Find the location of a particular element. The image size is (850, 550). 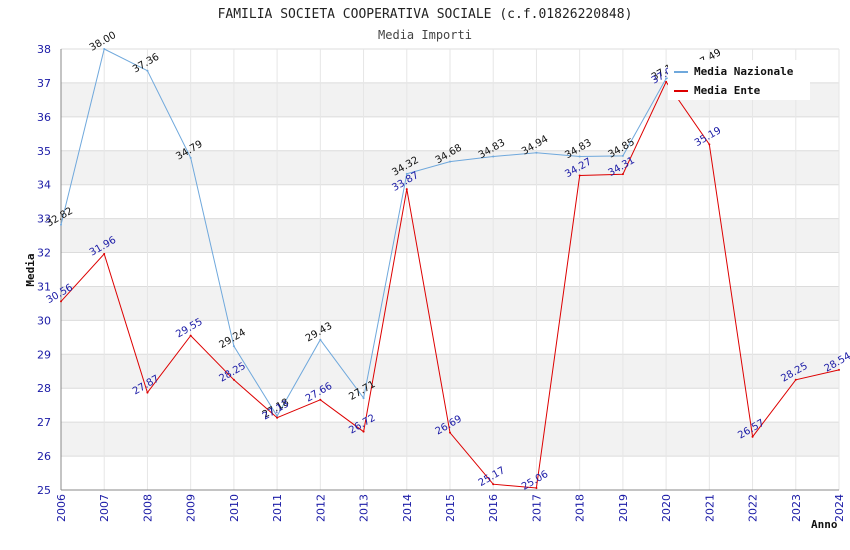

y-tick-label: 32 is located at coordinates (44, 253).